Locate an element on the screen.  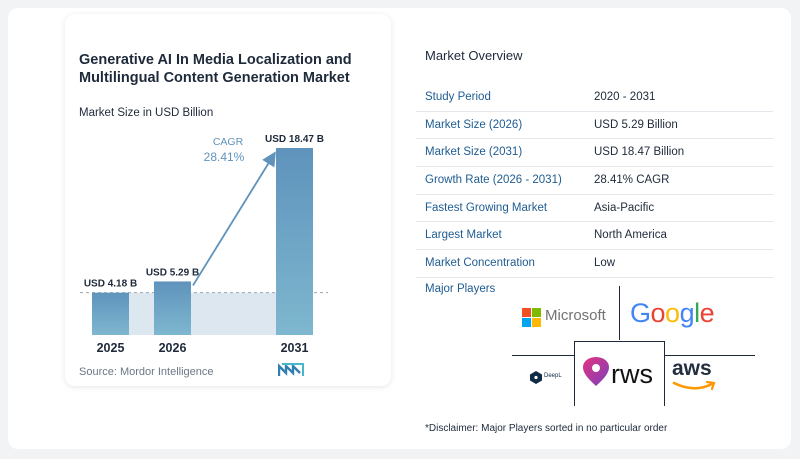
data-label-2025: USD 4.18 B is located at coordinates (110, 284).